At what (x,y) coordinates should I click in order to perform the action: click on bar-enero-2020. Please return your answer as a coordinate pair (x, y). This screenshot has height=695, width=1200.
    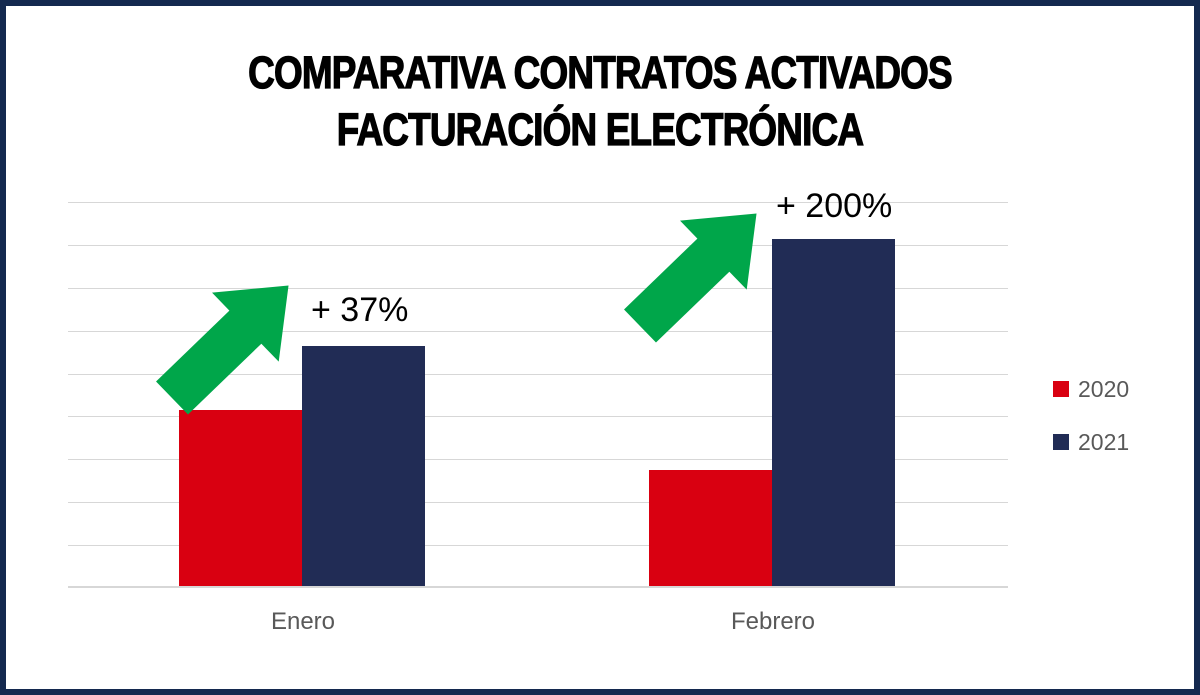
    Looking at the image, I should click on (240, 498).